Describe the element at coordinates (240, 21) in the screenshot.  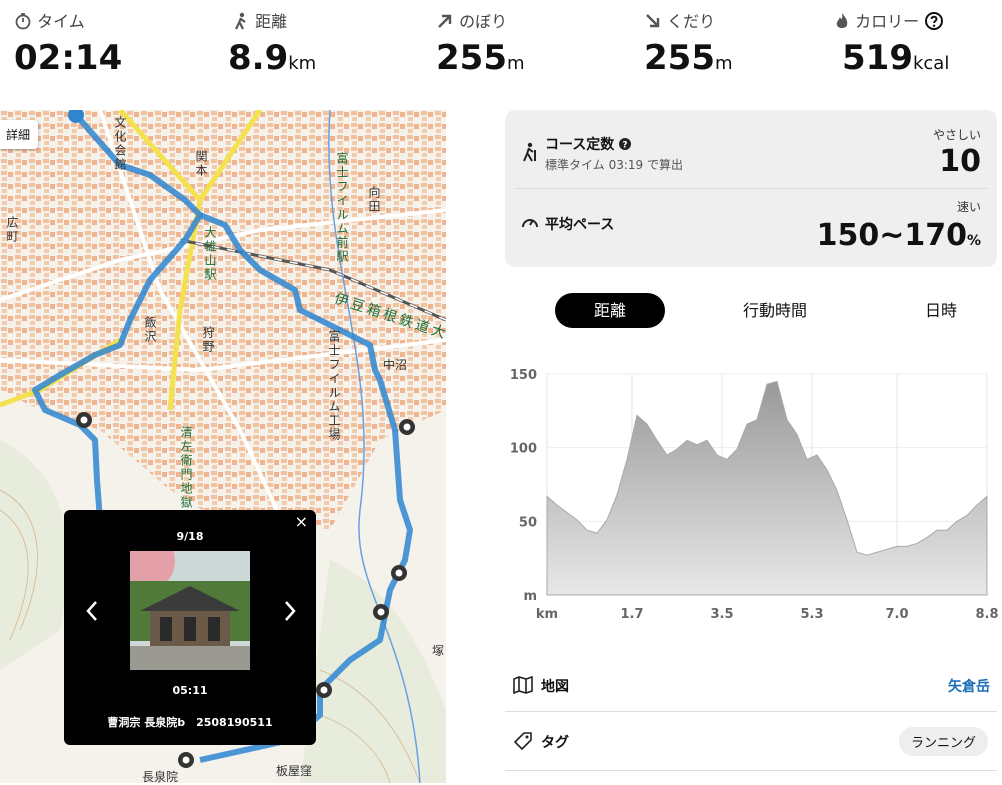
I see `walk-icon` at that location.